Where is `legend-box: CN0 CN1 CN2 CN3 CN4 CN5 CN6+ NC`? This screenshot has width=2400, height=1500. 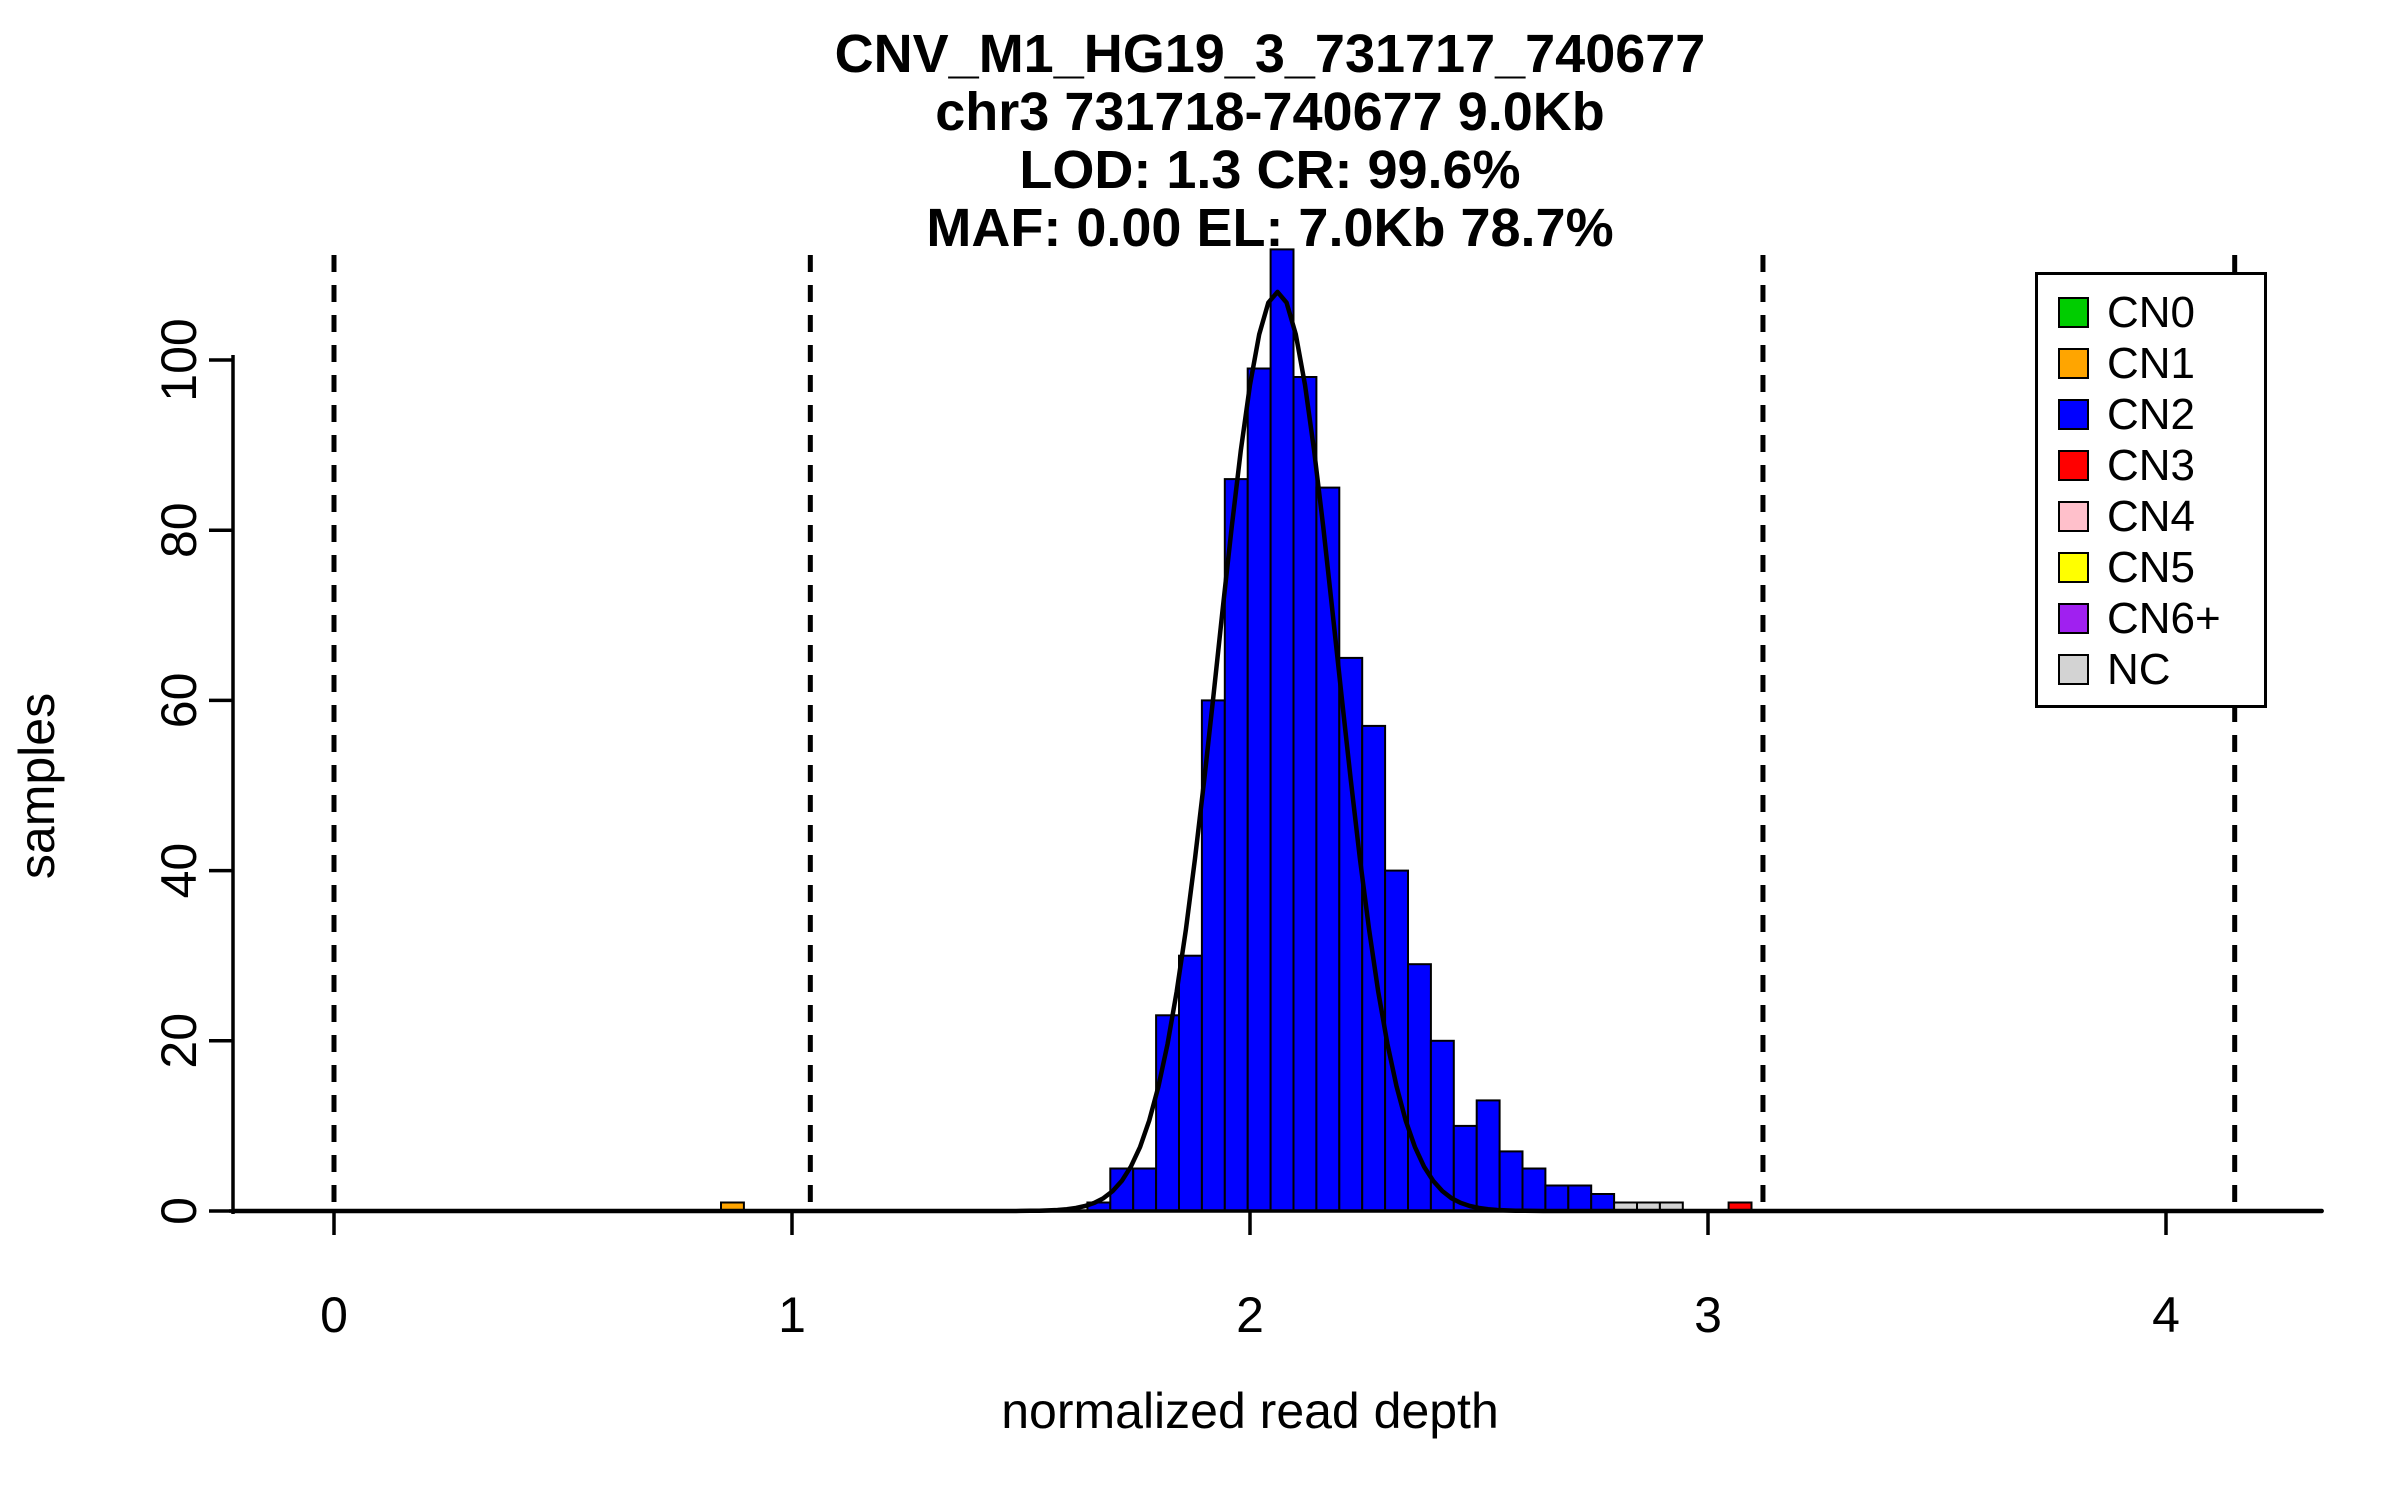
legend-box: CN0 CN1 CN2 CN3 CN4 CN5 CN6+ NC is located at coordinates (2151, 490).